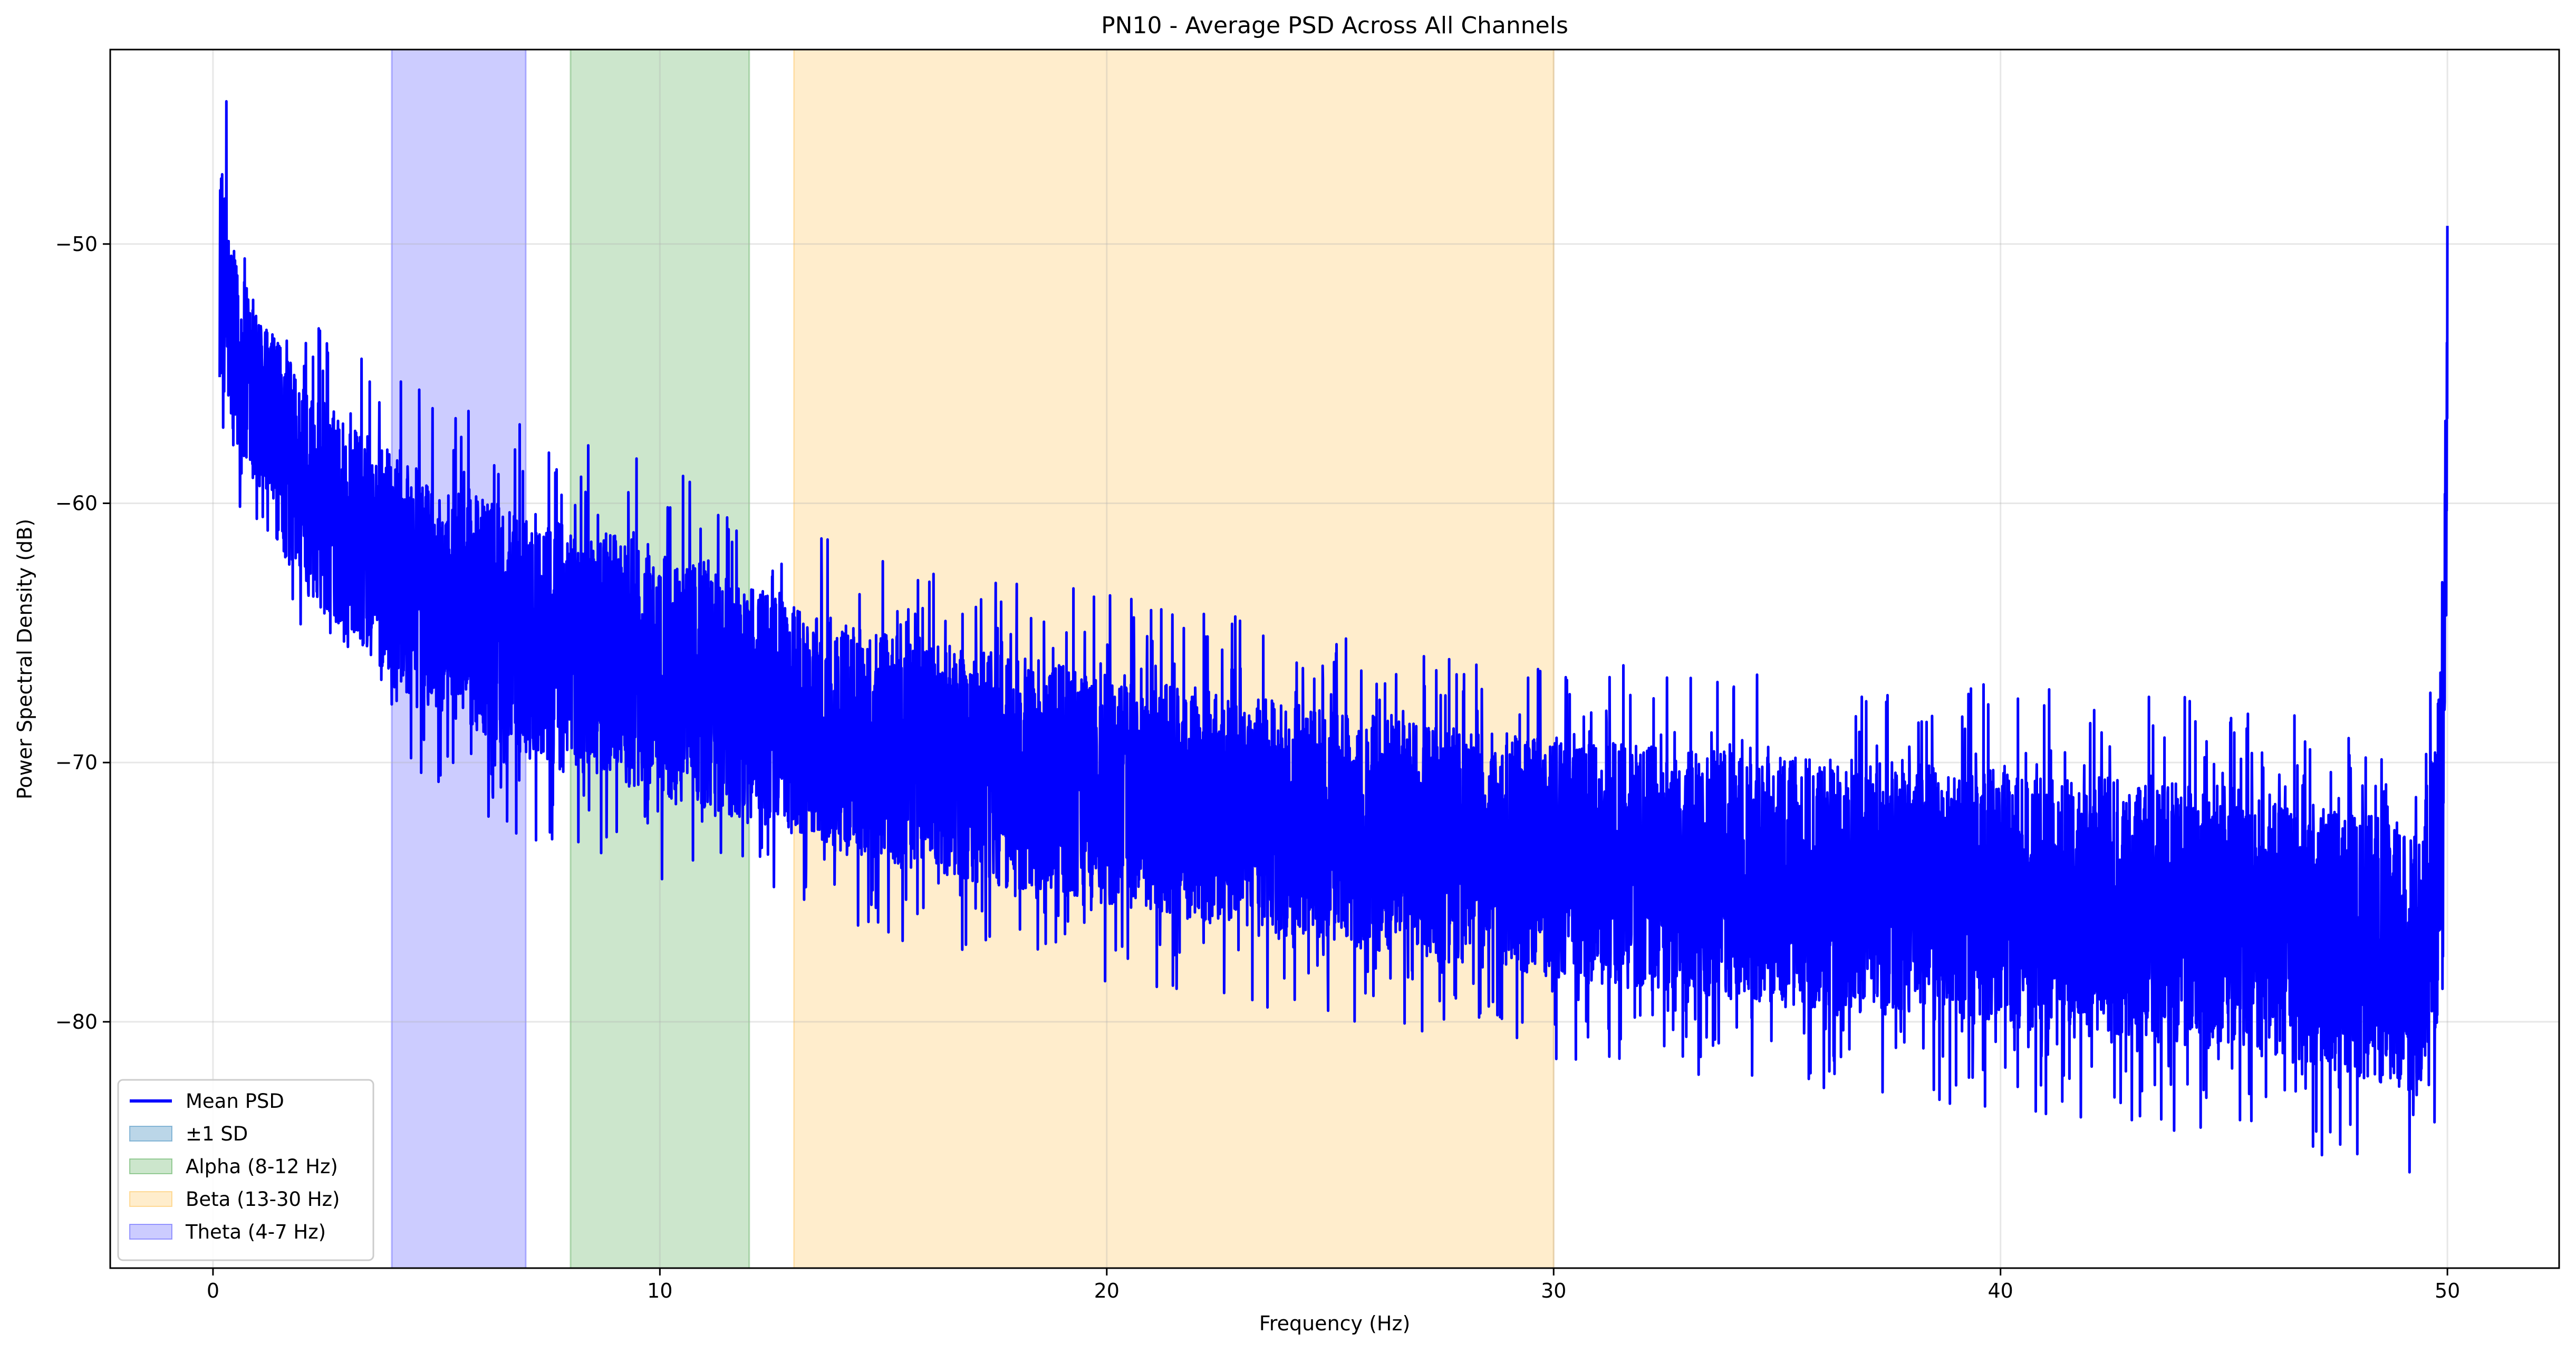 This screenshot has width=2576, height=1353. I want to click on x-tick-label-3: 30, so click(1553, 1290).